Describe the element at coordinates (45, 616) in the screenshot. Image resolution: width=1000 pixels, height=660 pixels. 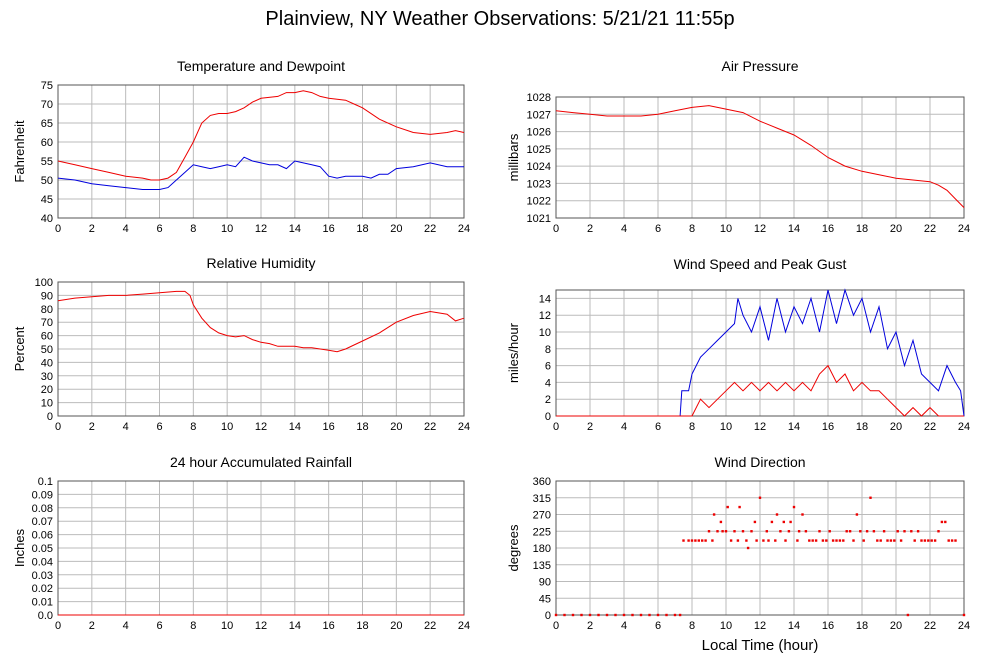
I see `y-tick-label: 0.0` at that location.